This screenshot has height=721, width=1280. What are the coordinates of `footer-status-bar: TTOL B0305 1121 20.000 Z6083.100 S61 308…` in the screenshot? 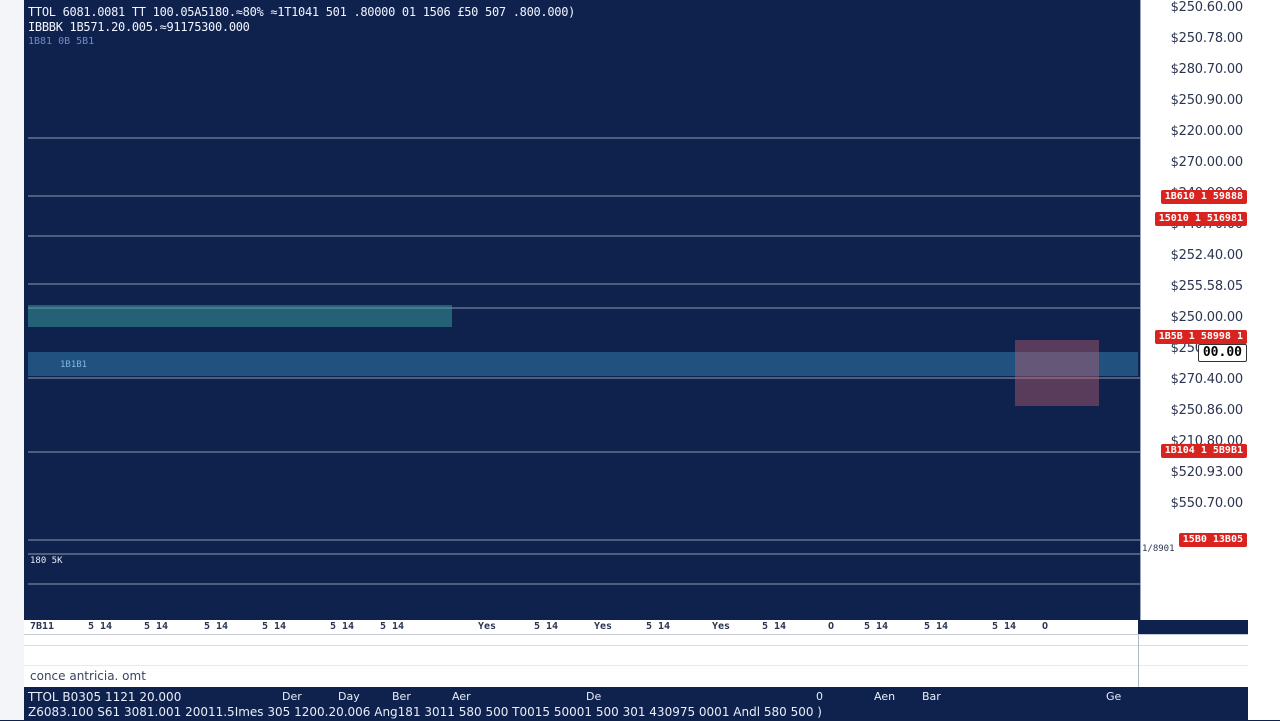 It's located at (636, 704).